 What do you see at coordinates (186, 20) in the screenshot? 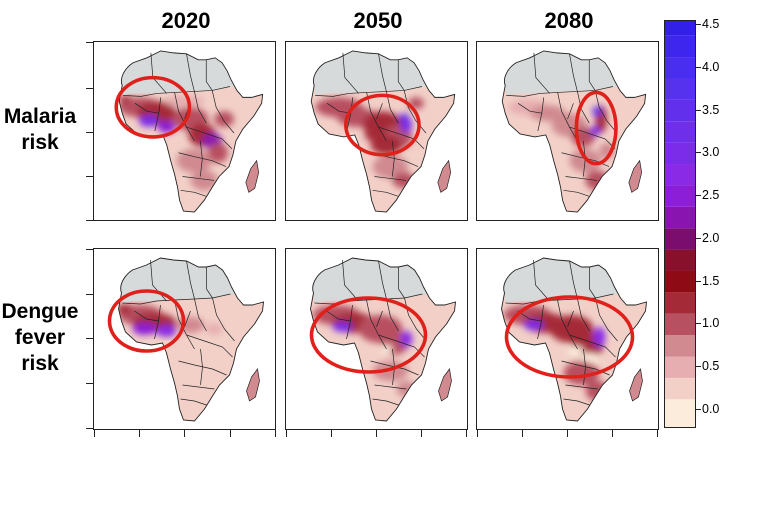
I see `column-heading-2020: 2020` at bounding box center [186, 20].